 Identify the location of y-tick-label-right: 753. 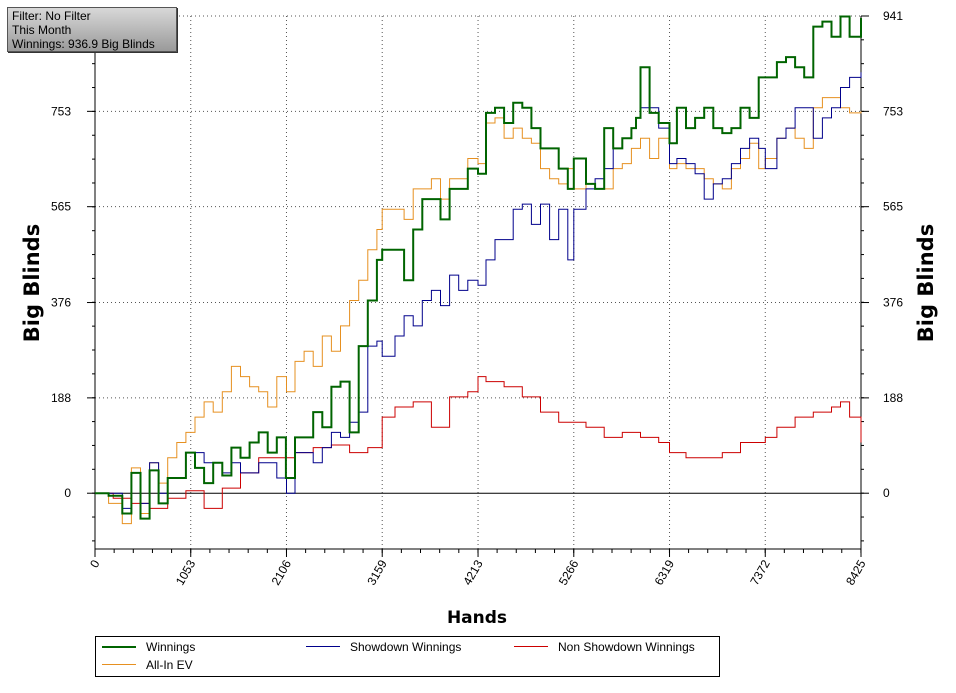
(893, 111).